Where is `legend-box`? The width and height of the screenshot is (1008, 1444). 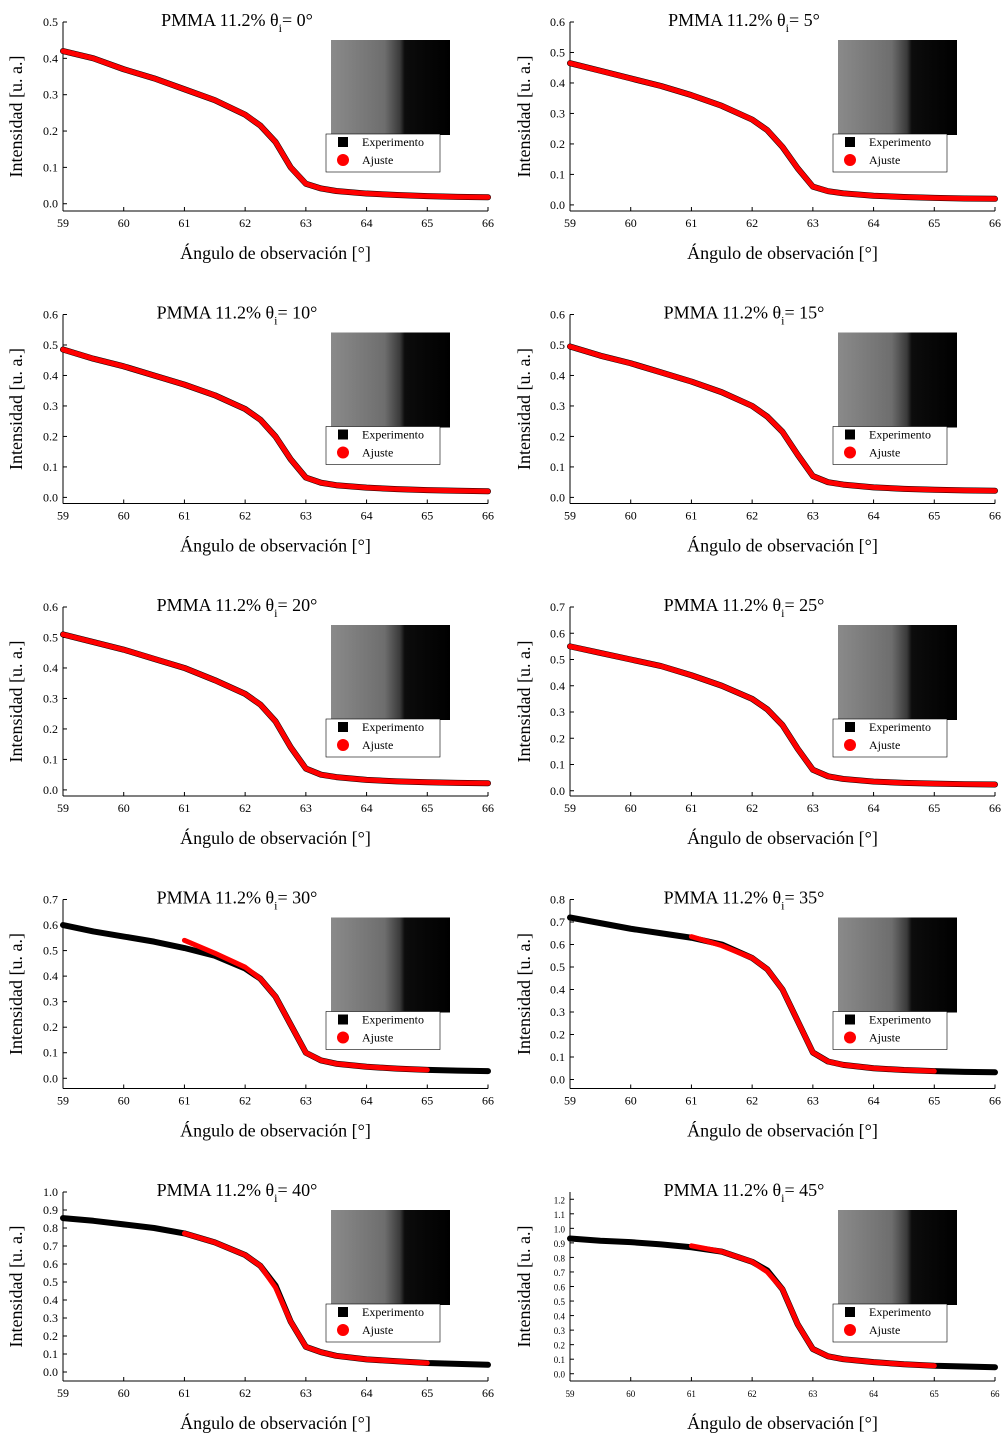
legend-box is located at coordinates (890, 445).